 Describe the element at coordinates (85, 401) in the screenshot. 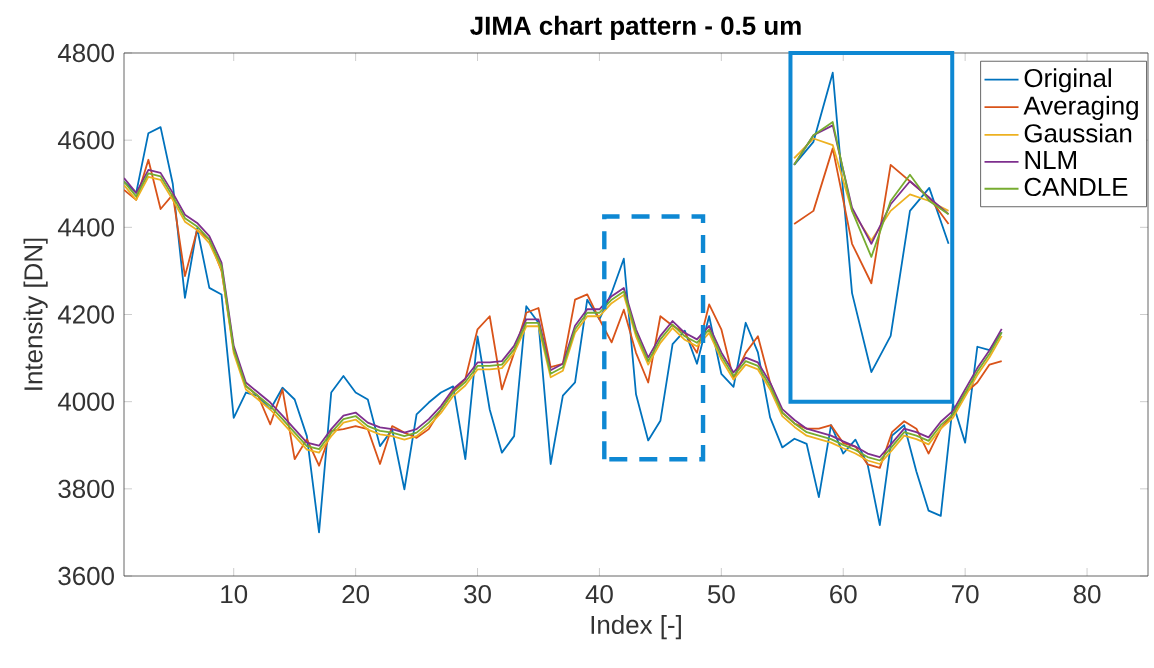

I see `y-tick-label: 4000` at that location.